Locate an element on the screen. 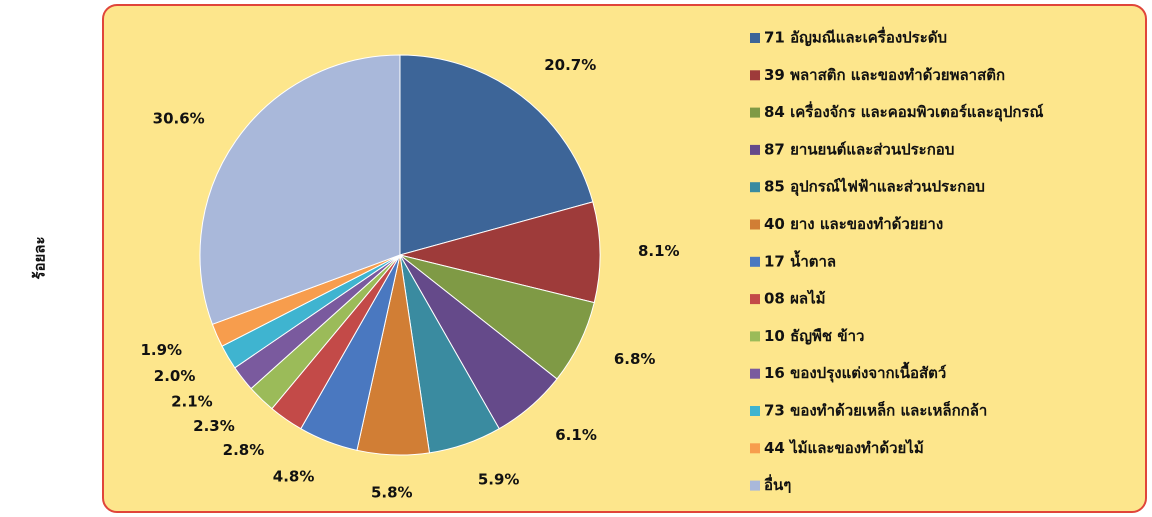 Image resolution: width=1152 pixels, height=517 pixels. legend-label: 08 ผลไม้ is located at coordinates (795, 298).